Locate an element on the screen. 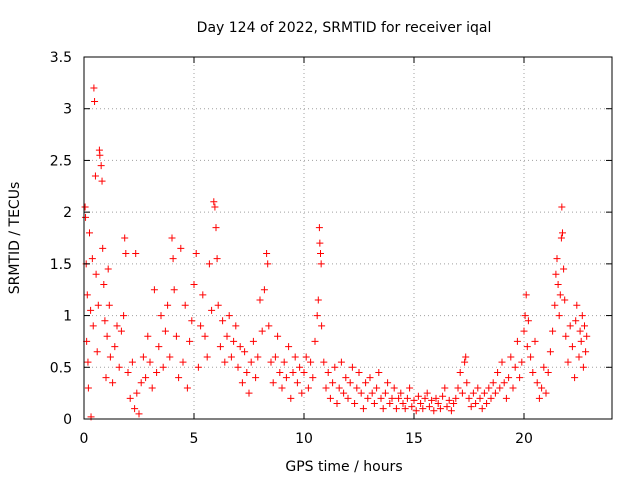 The width and height of the screenshot is (640, 480). y-tick-label: 3.5 is located at coordinates (61, 58).